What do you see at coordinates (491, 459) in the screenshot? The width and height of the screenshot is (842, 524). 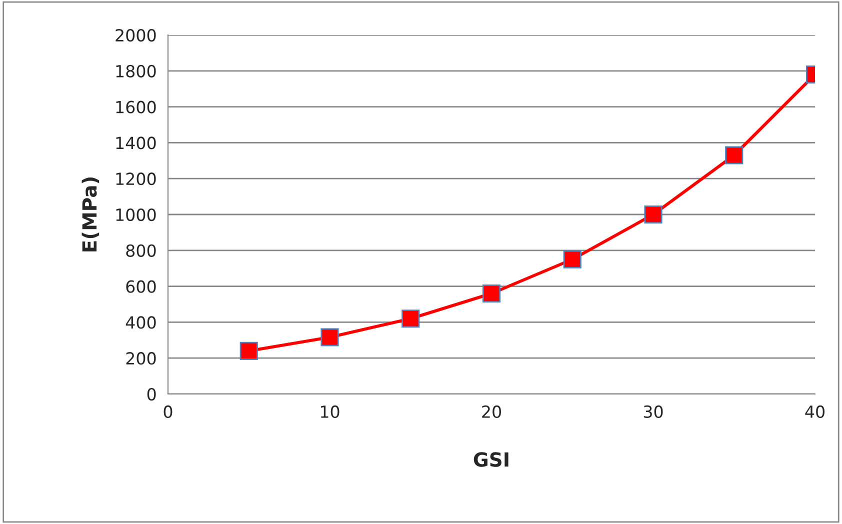 I see `x-axis-title: GSI` at bounding box center [491, 459].